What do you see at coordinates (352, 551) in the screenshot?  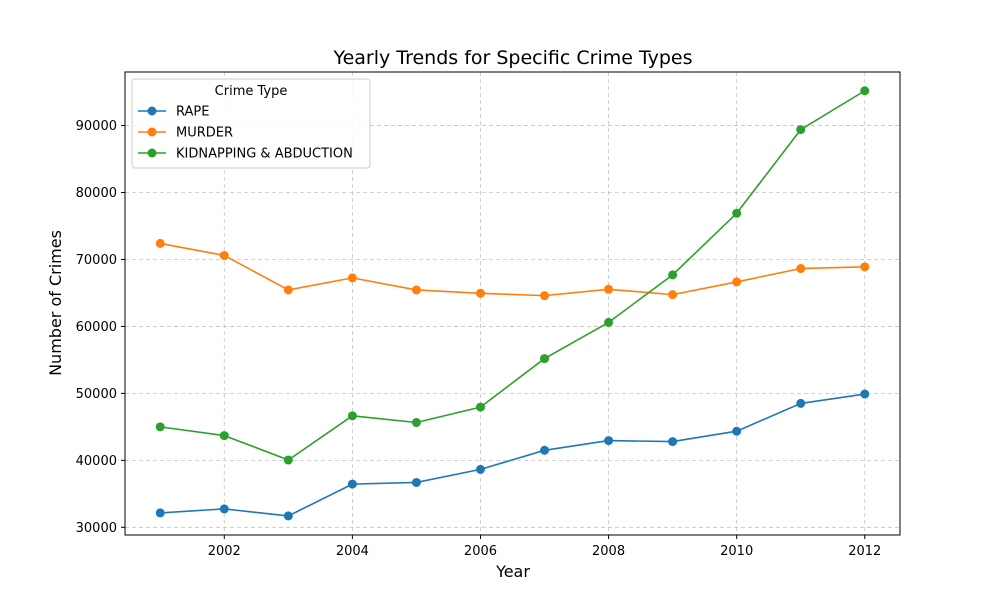 I see `x-tick-label: 2004` at bounding box center [352, 551].